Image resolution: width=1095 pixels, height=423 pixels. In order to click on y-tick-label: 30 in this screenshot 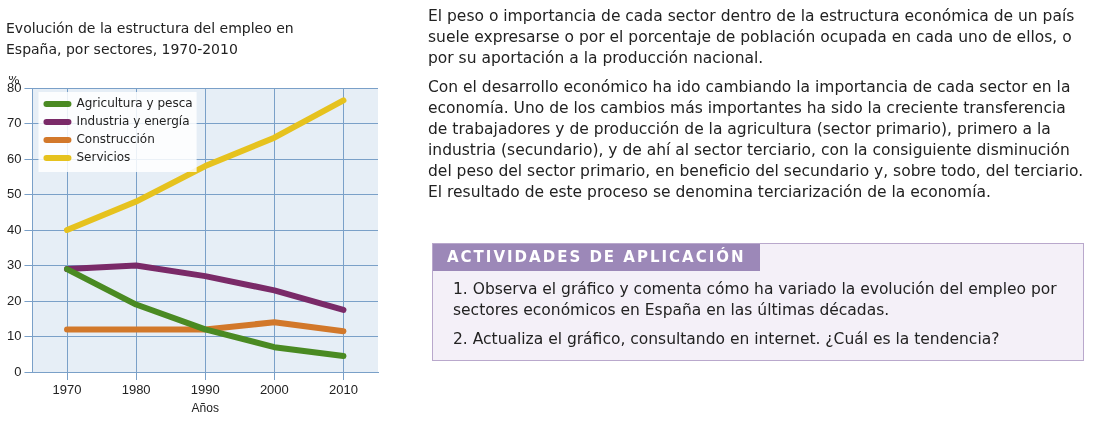, I will do `click(14, 265)`.